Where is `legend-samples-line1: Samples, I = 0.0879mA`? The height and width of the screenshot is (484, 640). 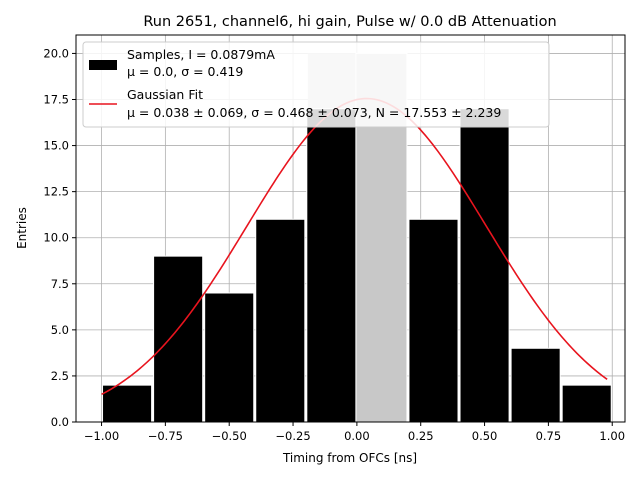
legend-samples-line1: Samples, I = 0.0879mA is located at coordinates (201, 54).